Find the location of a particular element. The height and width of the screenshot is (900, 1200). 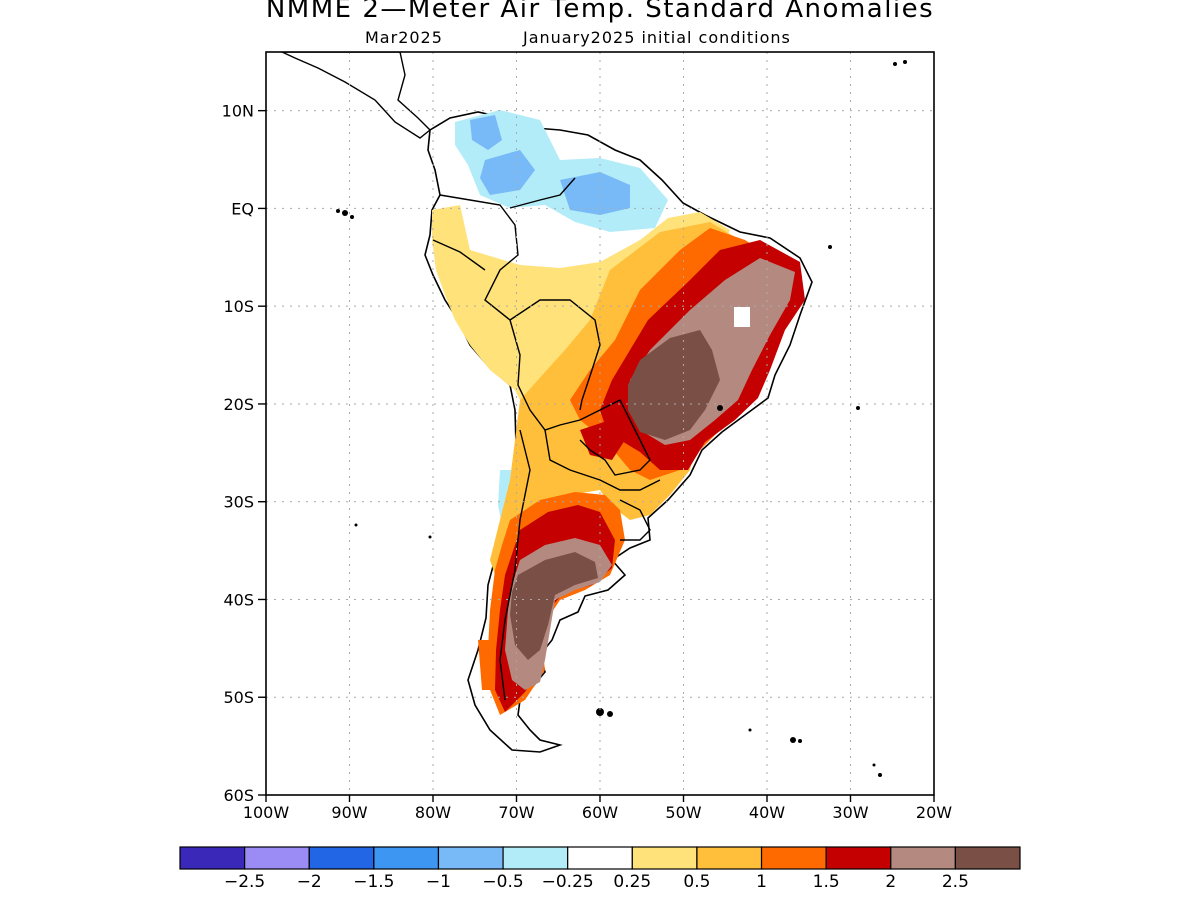

colorbar-label: 0.5 is located at coordinates (696, 882).